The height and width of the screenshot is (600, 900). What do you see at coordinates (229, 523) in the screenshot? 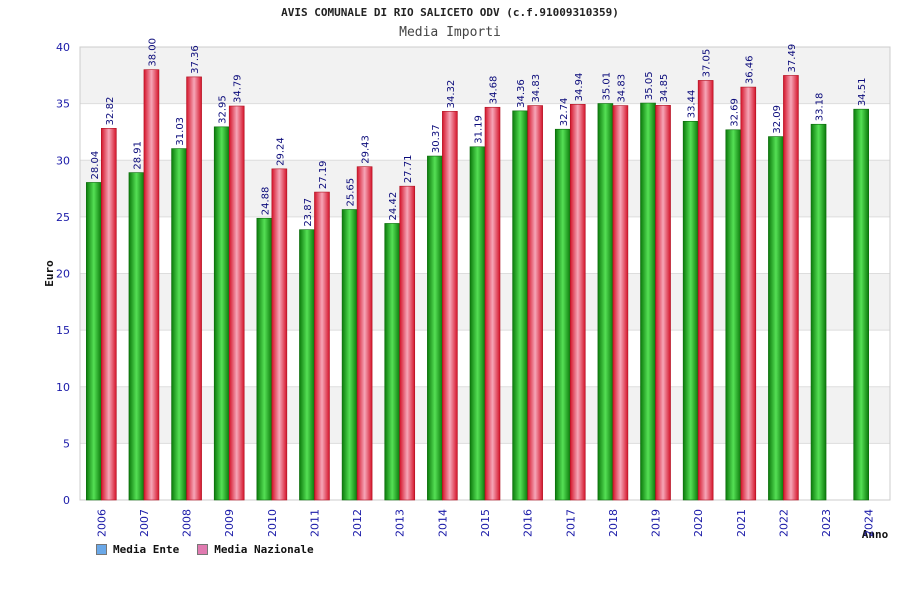
I see `x-tick-label: 2009` at bounding box center [229, 523].